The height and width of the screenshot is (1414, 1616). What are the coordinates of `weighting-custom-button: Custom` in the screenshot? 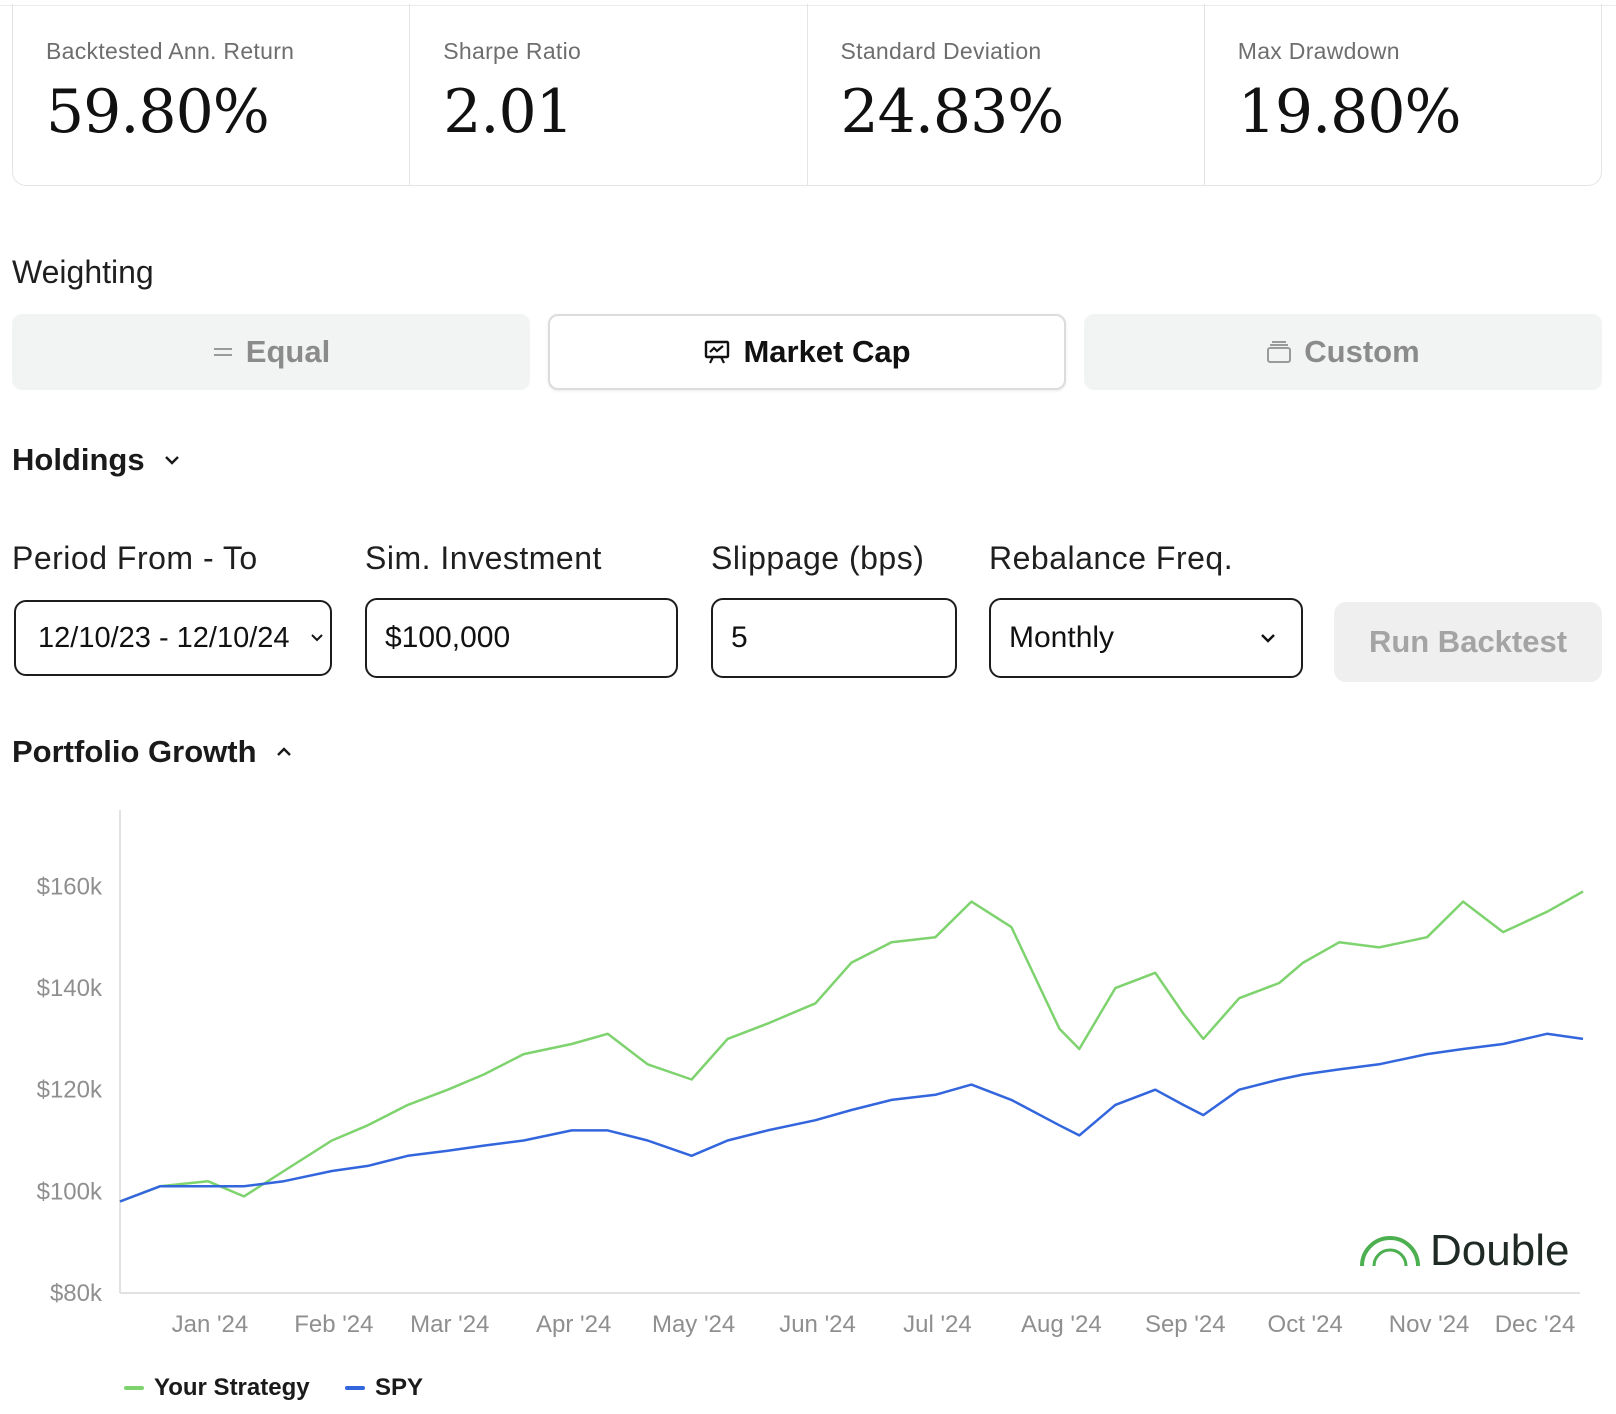 It's located at (1343, 352).